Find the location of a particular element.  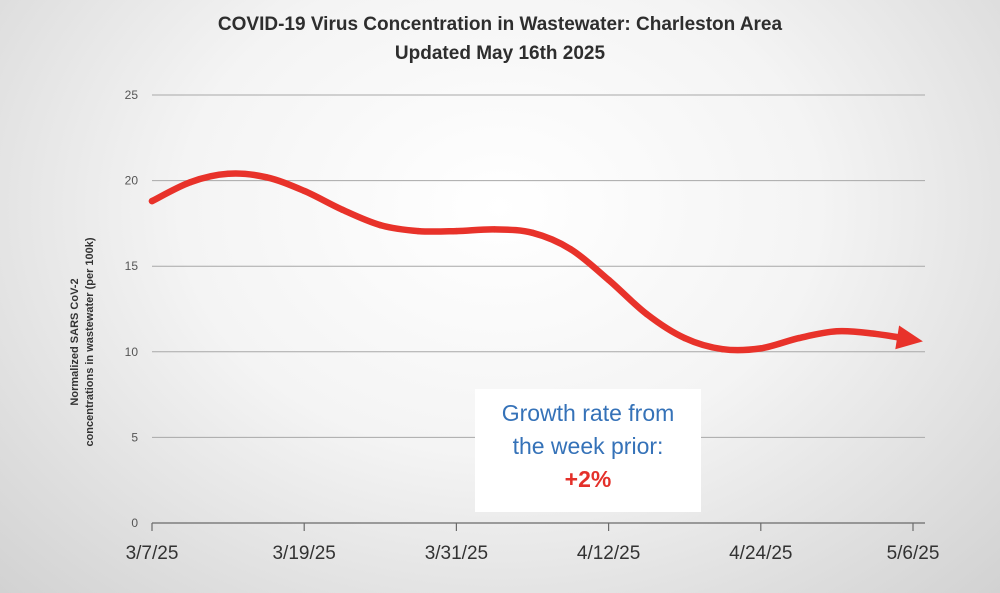

y-tick-label-5: 5 is located at coordinates (134, 437).